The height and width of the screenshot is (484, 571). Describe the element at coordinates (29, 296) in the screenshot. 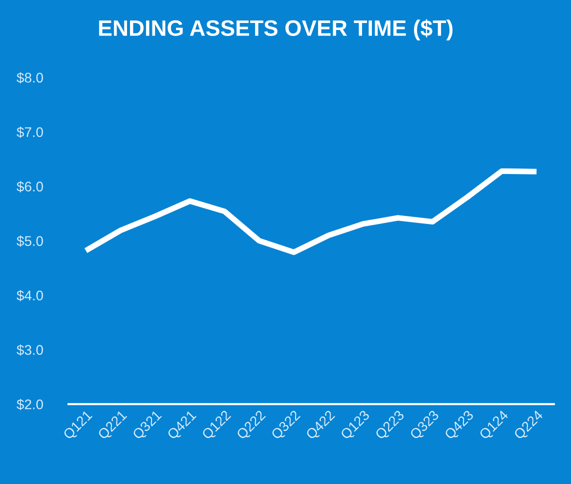

I see `y-tick-label: $4.0` at that location.